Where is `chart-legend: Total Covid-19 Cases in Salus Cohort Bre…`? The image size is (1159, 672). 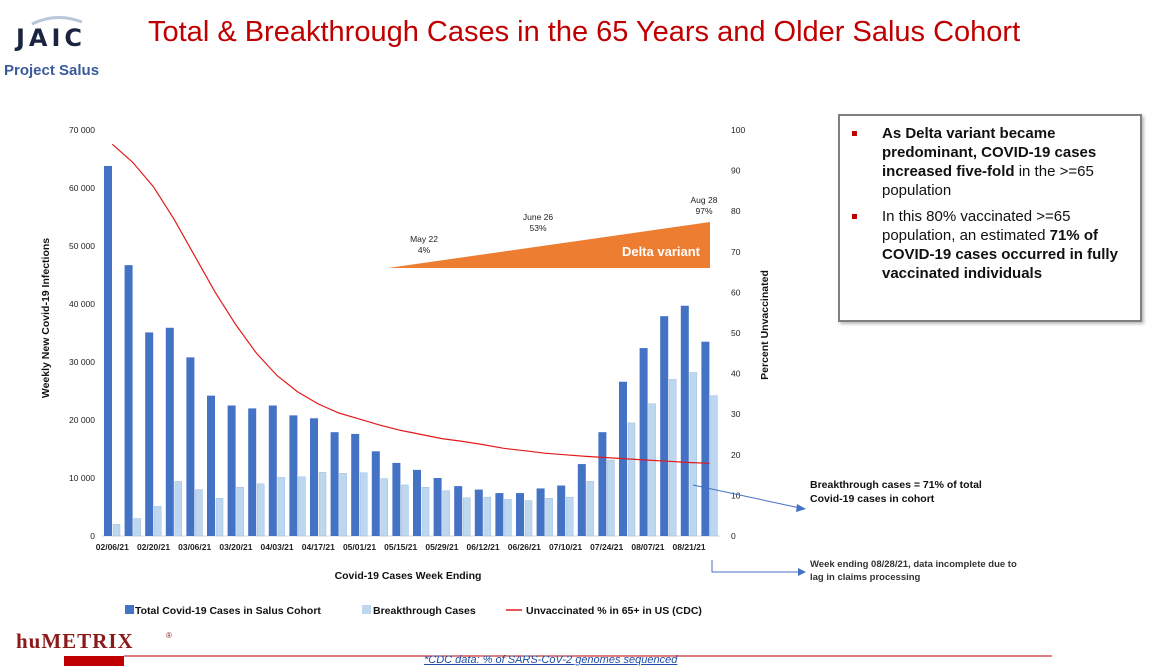 chart-legend: Total Covid-19 Cases in Salus Cohort Bre… is located at coordinates (413, 611).